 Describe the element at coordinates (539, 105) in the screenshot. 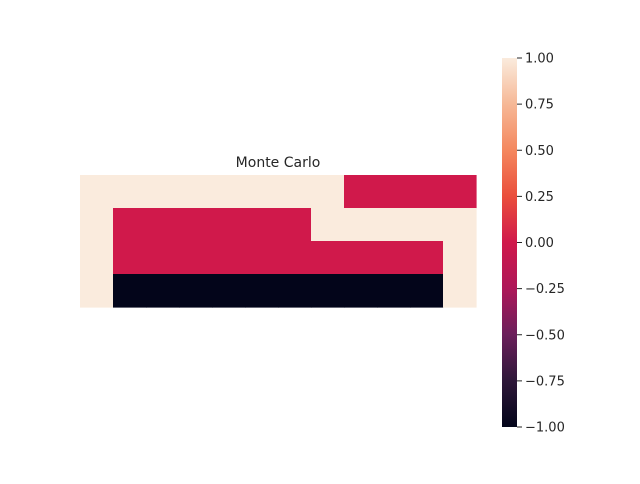

I see `colorbar-tick-label: 0.75` at that location.